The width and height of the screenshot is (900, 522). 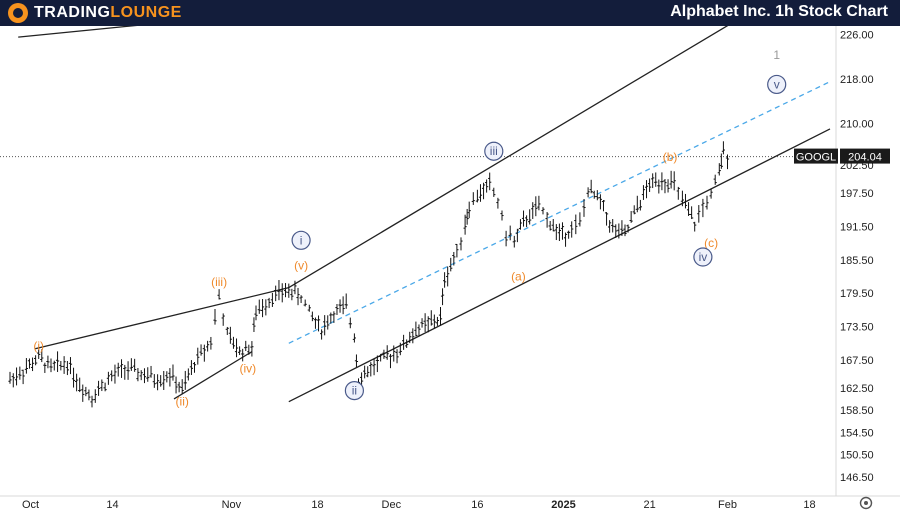 What do you see at coordinates (857, 35) in the screenshot?
I see `y-tick-label: 226.00` at bounding box center [857, 35].